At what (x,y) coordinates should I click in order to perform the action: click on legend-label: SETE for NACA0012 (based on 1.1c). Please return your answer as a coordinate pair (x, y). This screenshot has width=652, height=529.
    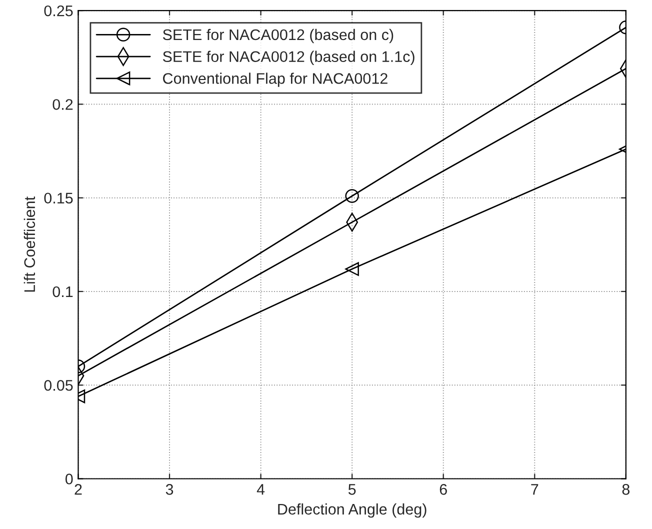
    Looking at the image, I should click on (288, 58).